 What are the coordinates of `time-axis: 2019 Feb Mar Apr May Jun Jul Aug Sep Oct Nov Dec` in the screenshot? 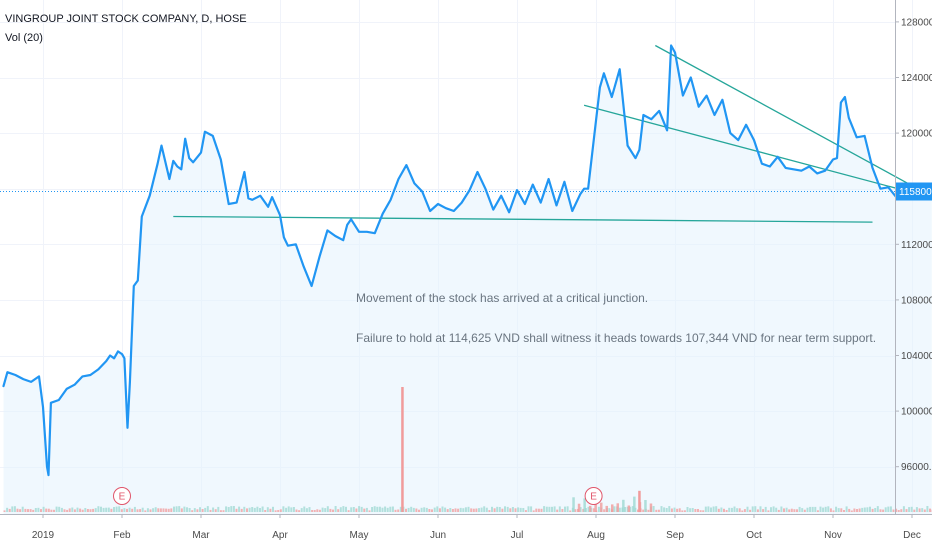 It's located at (476, 527).